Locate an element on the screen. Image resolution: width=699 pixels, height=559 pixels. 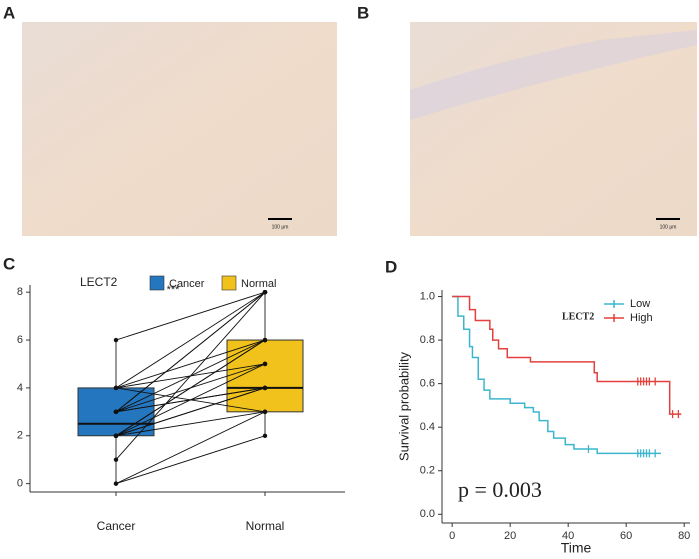
legend-label: High is located at coordinates (641, 318).